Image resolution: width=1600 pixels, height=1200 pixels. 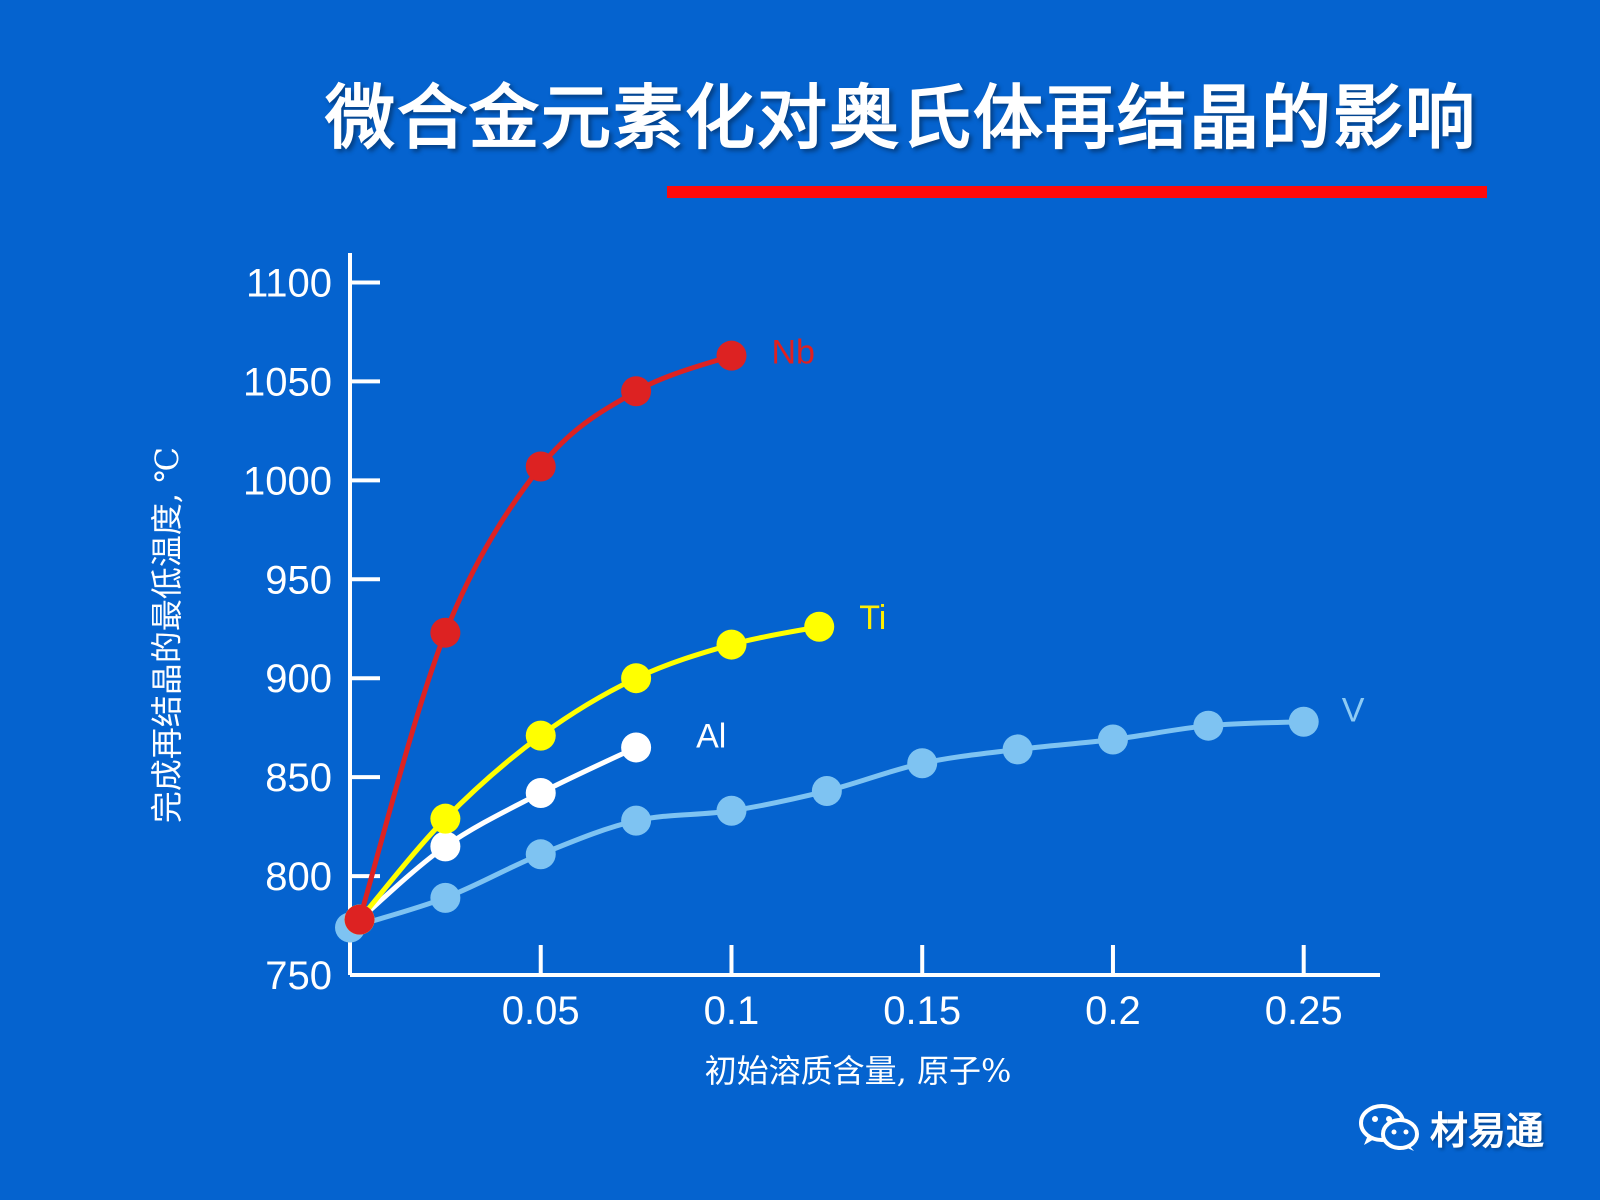 What do you see at coordinates (298, 580) in the screenshot?
I see `y-tick-label: 950` at bounding box center [298, 580].